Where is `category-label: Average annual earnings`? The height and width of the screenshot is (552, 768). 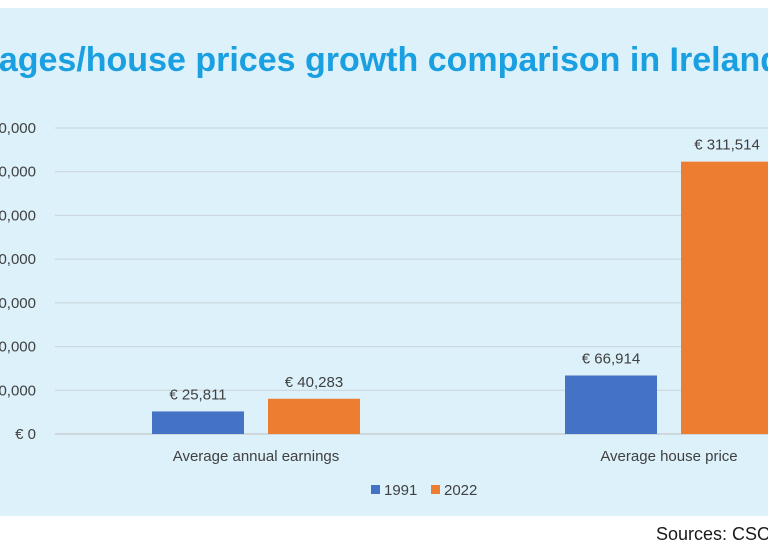
category-label: Average annual earnings is located at coordinates (256, 456).